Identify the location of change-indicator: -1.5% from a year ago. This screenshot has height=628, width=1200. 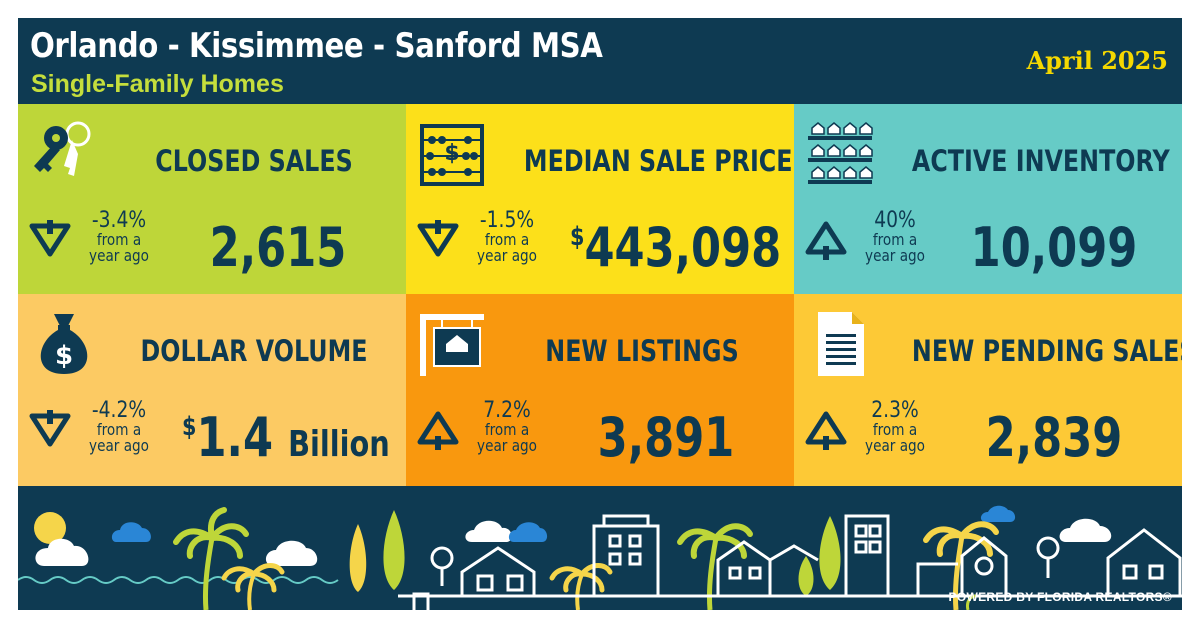
(507, 237).